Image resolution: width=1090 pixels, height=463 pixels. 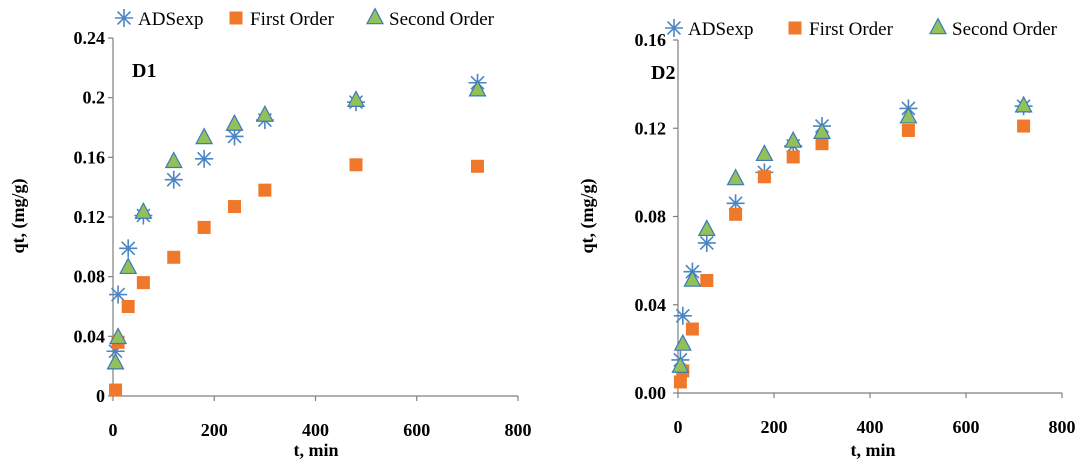 What do you see at coordinates (90, 217) in the screenshot?
I see `y-tick-label: 0.12` at bounding box center [90, 217].